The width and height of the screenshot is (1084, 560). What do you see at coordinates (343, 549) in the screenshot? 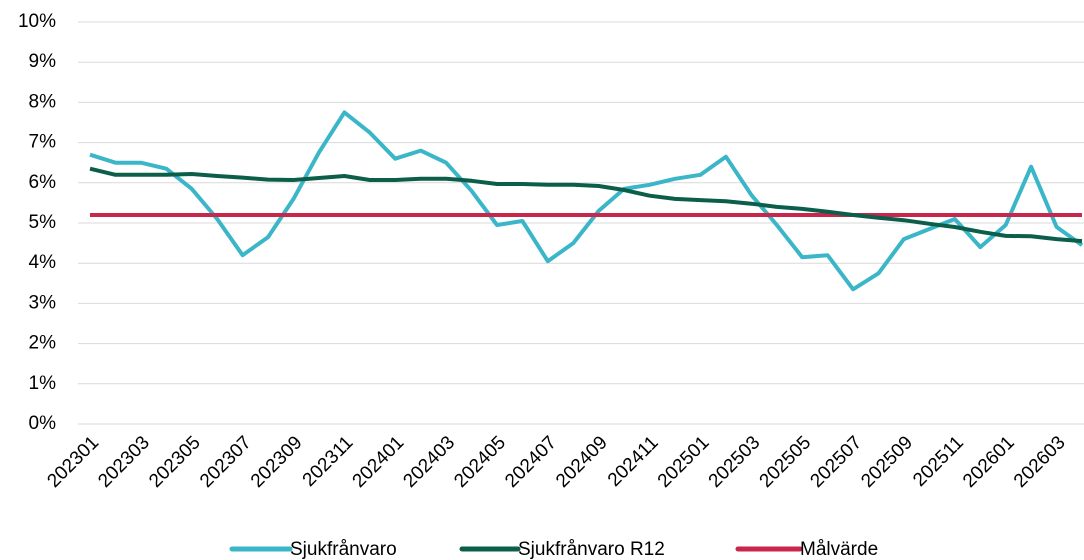
I see `legend-label: Sjukfrånvaro` at bounding box center [343, 549].